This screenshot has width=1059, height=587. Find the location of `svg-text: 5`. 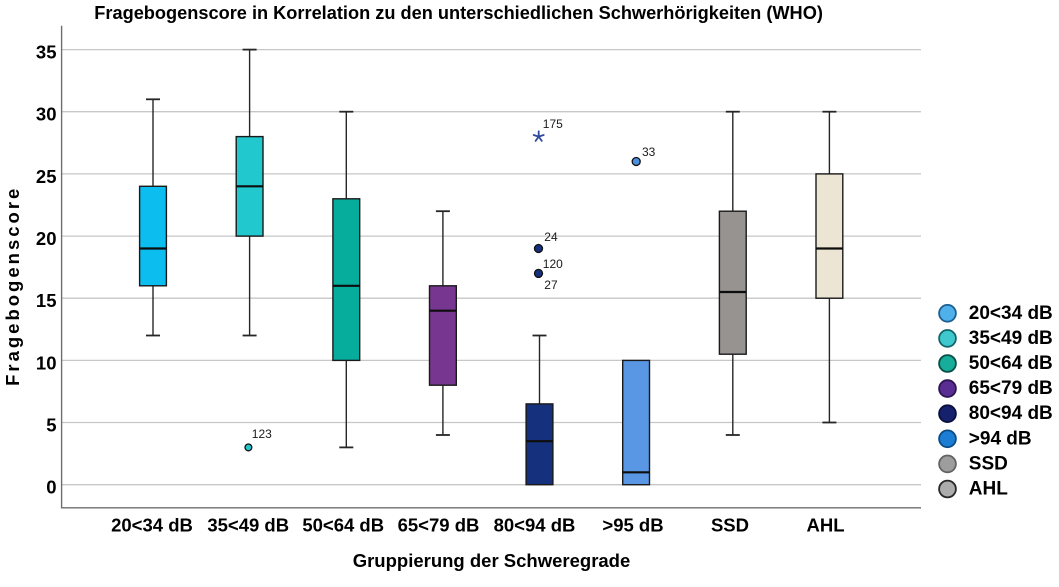

svg-text: 5 is located at coordinates (51, 425).